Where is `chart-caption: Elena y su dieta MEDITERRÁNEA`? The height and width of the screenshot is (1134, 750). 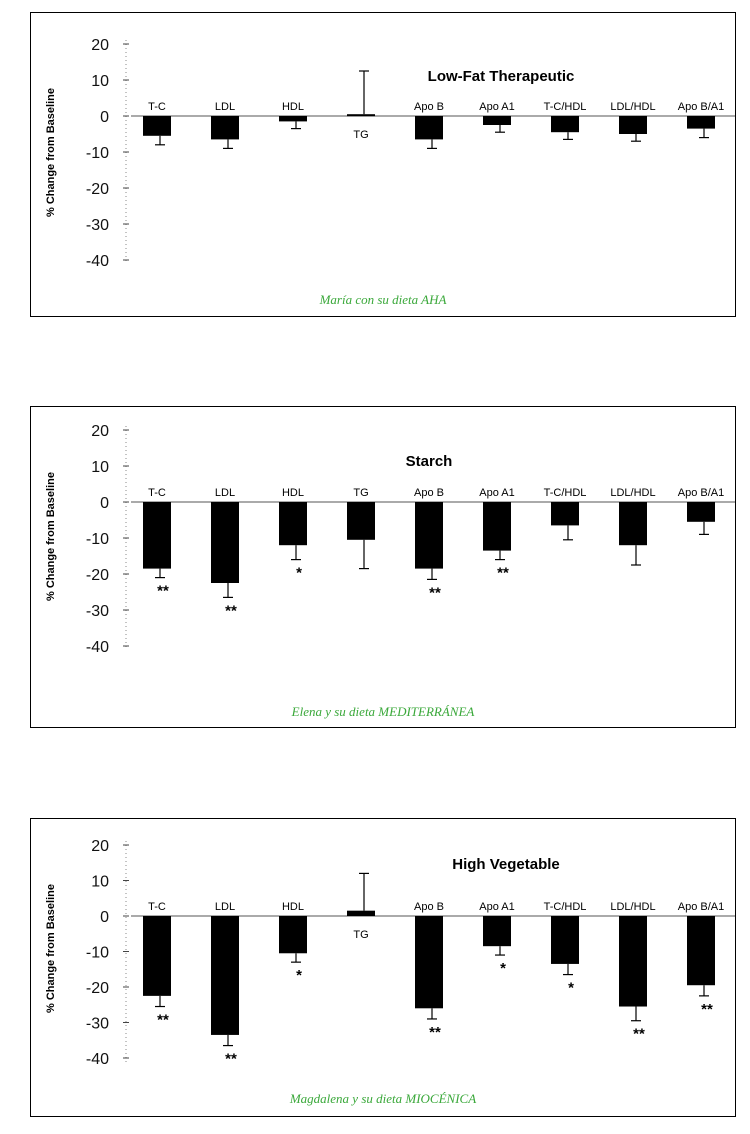
chart-caption: Elena y su dieta MEDITERRÁNEA is located at coordinates (383, 711).